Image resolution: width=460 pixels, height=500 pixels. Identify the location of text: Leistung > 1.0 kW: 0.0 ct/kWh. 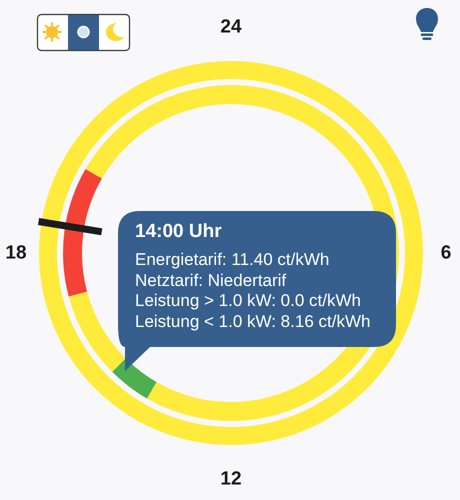
(248, 301).